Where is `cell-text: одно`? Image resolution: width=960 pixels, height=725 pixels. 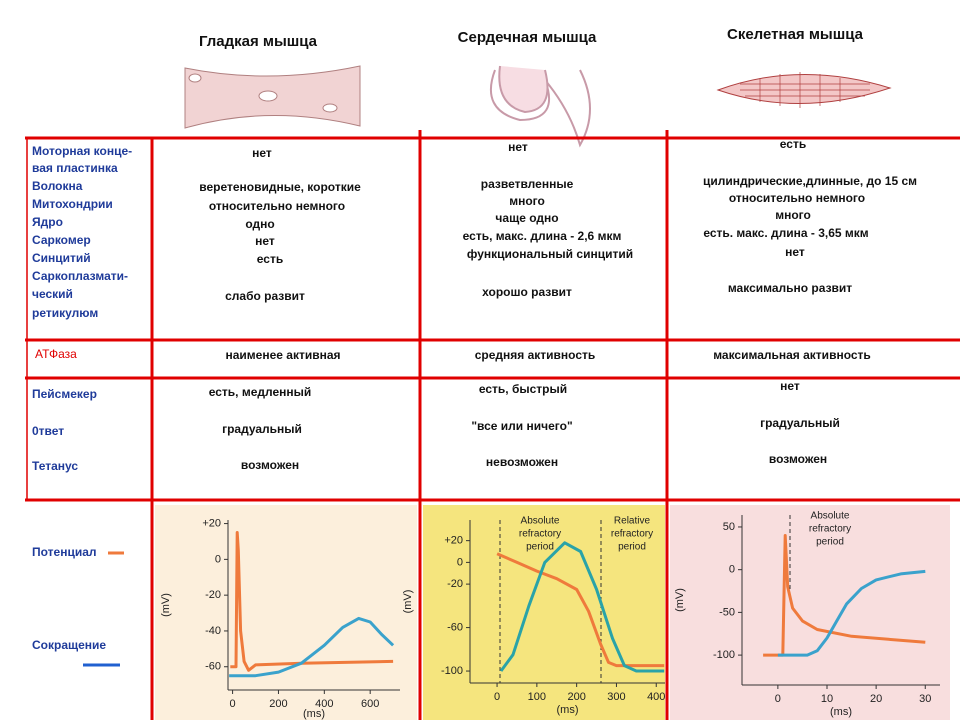
cell-text: одно is located at coordinates (259, 224).